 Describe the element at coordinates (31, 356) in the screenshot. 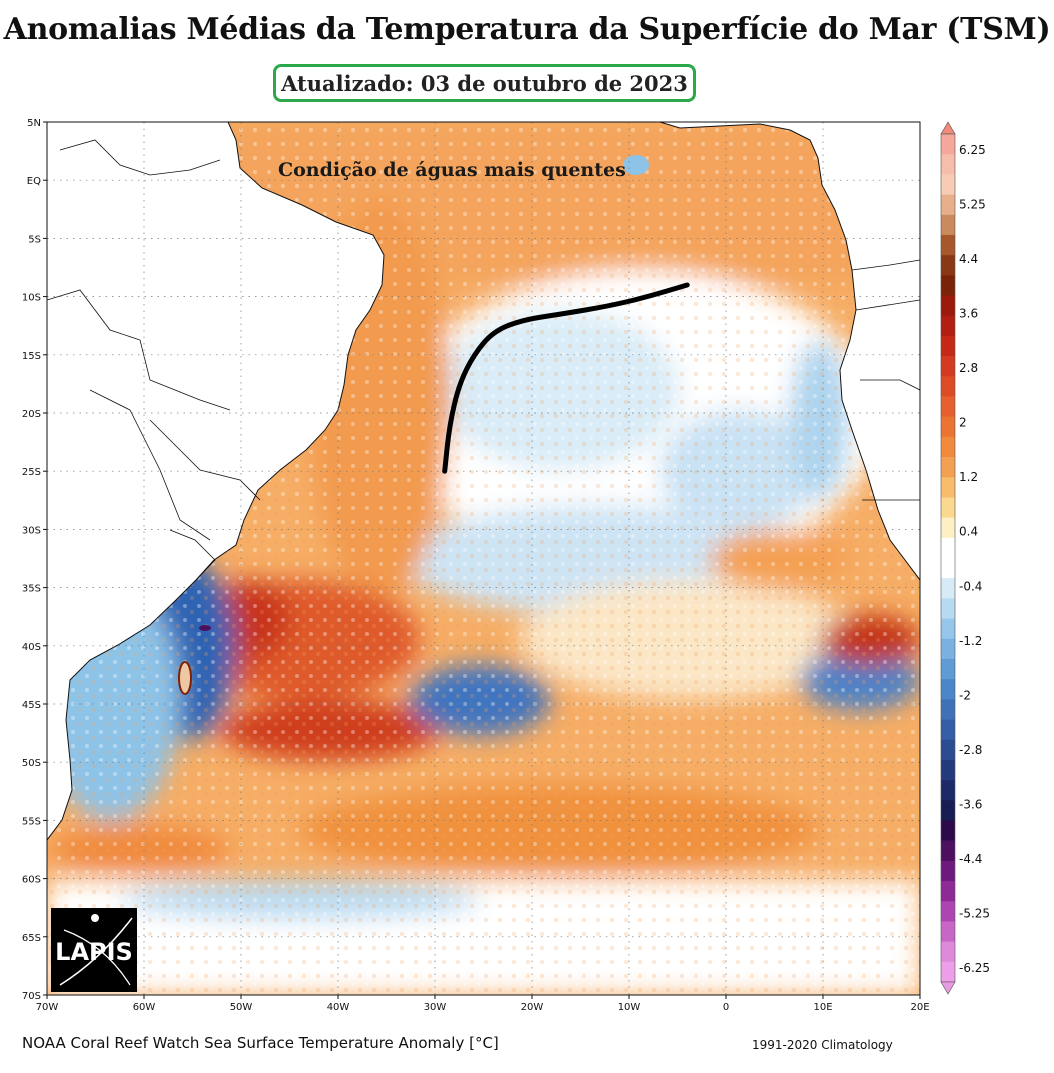

I see `lat-tick-label: 15S` at that location.